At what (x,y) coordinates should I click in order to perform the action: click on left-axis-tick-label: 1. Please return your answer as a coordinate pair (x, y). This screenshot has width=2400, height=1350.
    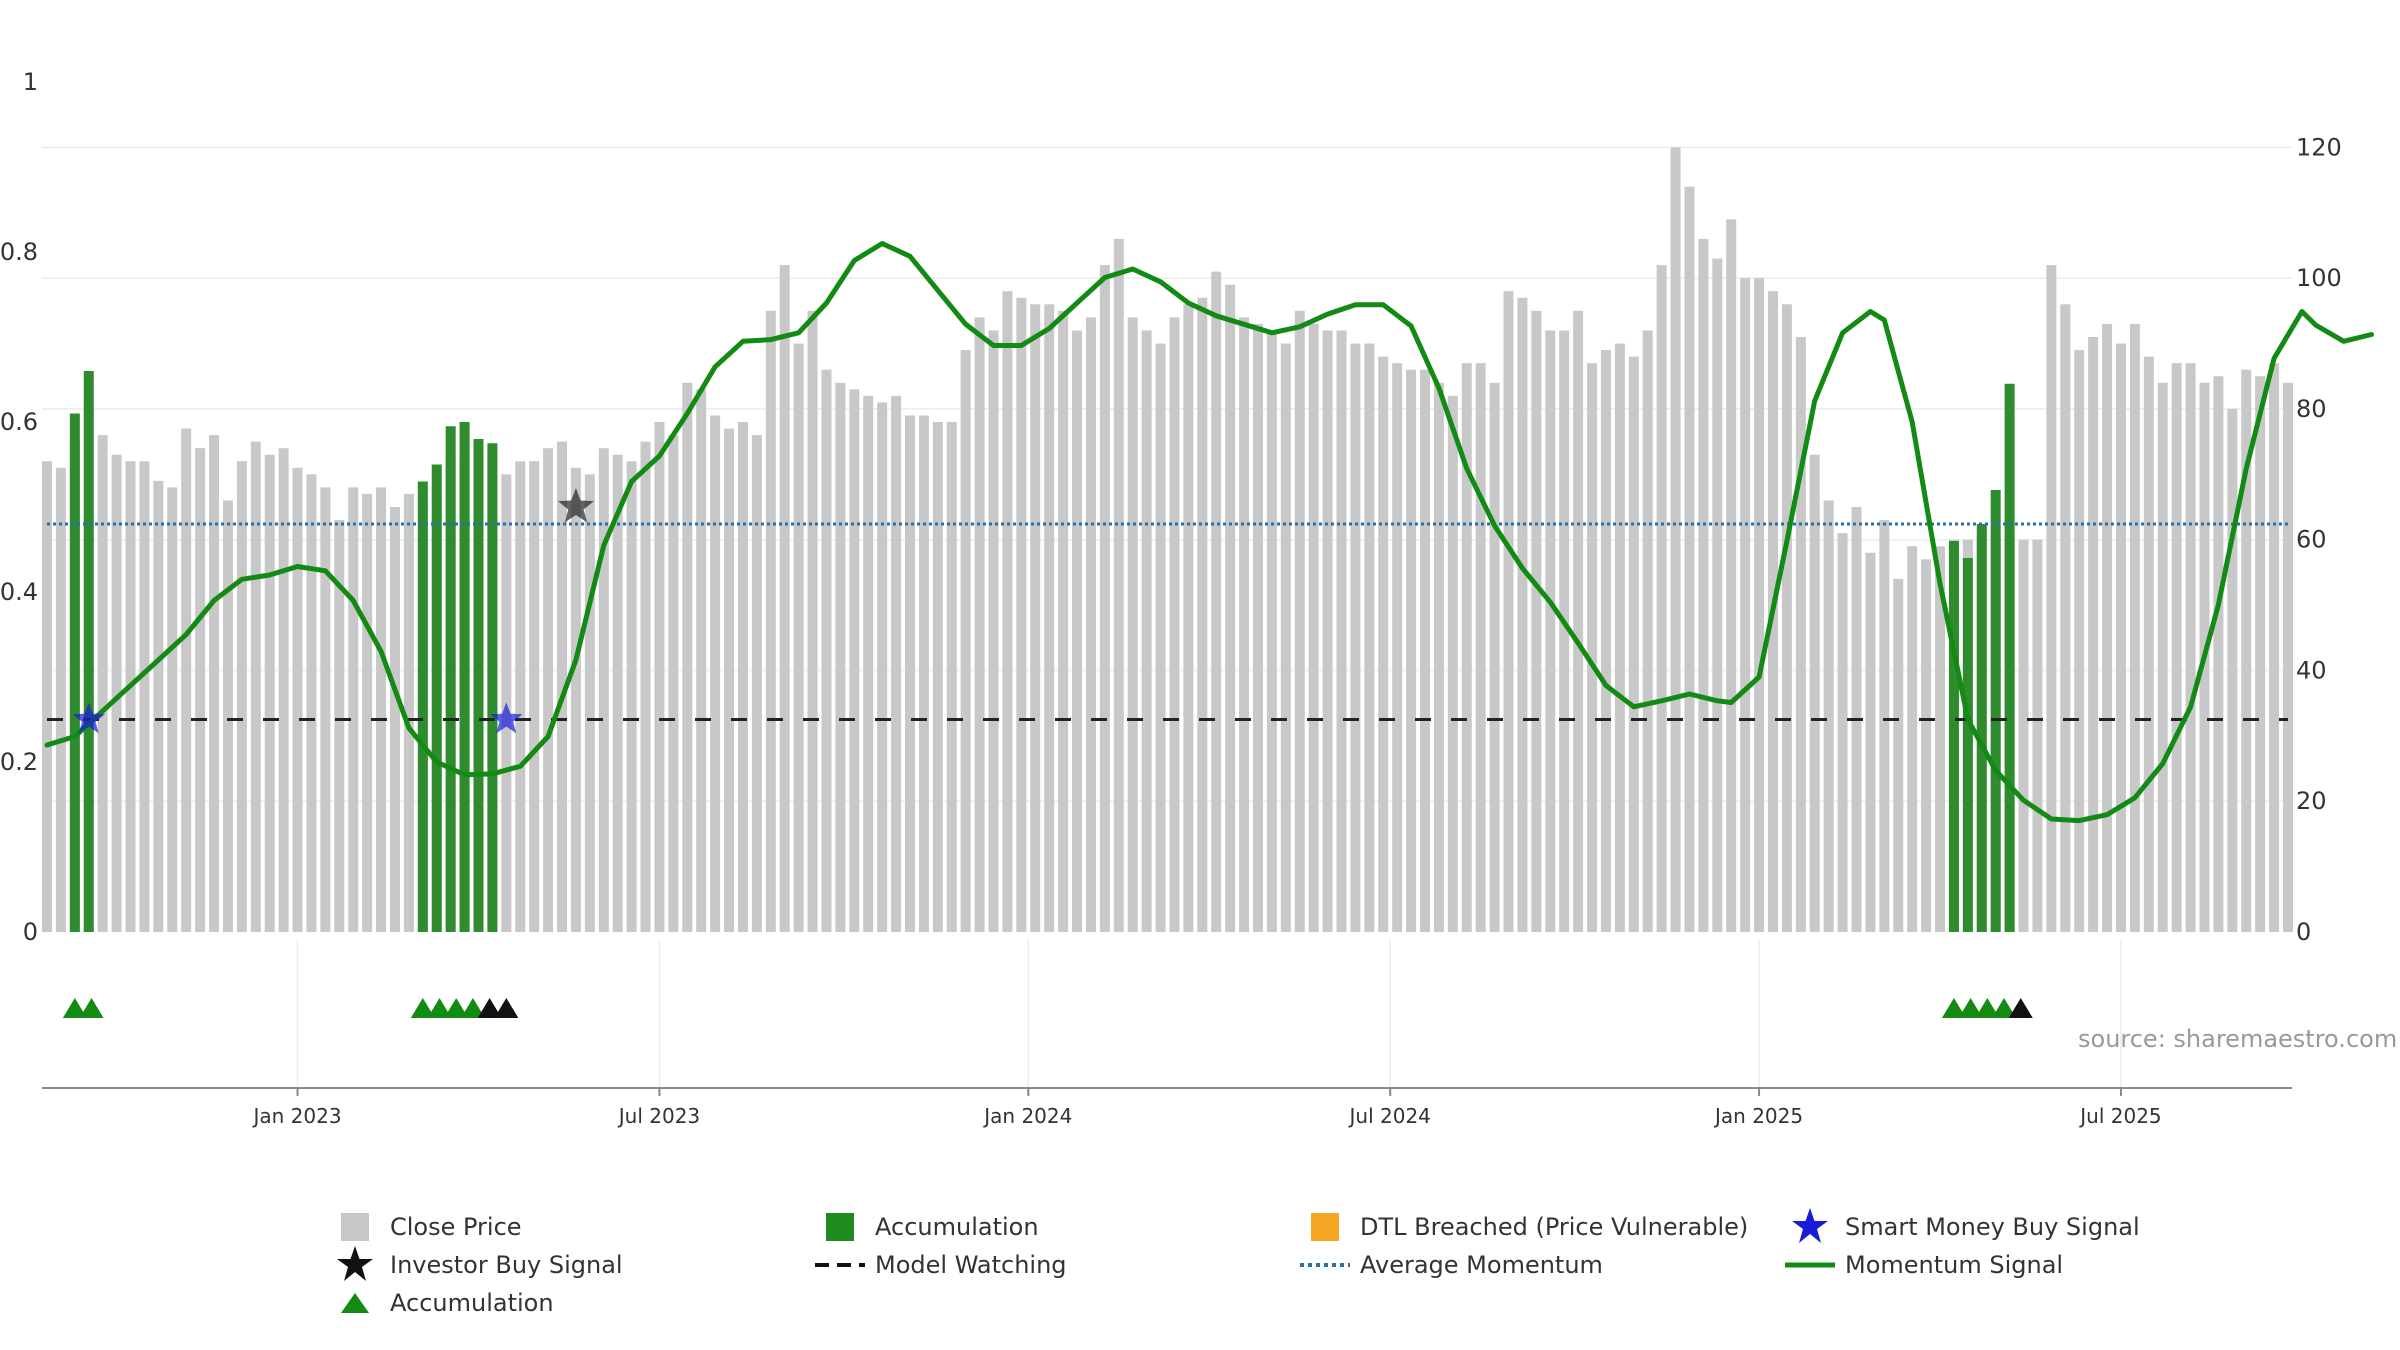
    Looking at the image, I should click on (30, 82).